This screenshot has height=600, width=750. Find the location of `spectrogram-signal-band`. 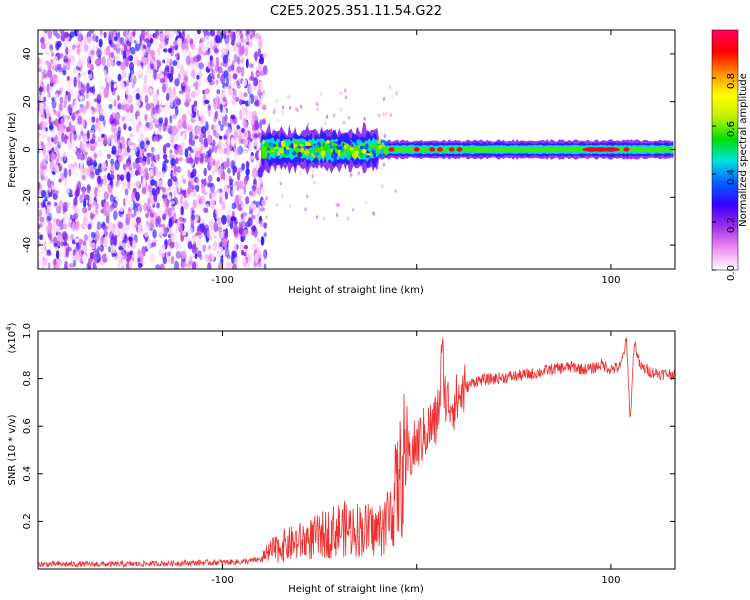

spectrogram-signal-band is located at coordinates (467, 153).